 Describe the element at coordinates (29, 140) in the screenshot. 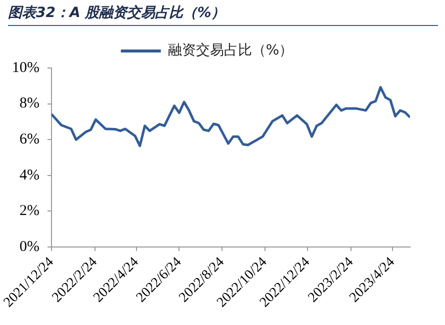

I see `y-tick-label: 6%` at that location.